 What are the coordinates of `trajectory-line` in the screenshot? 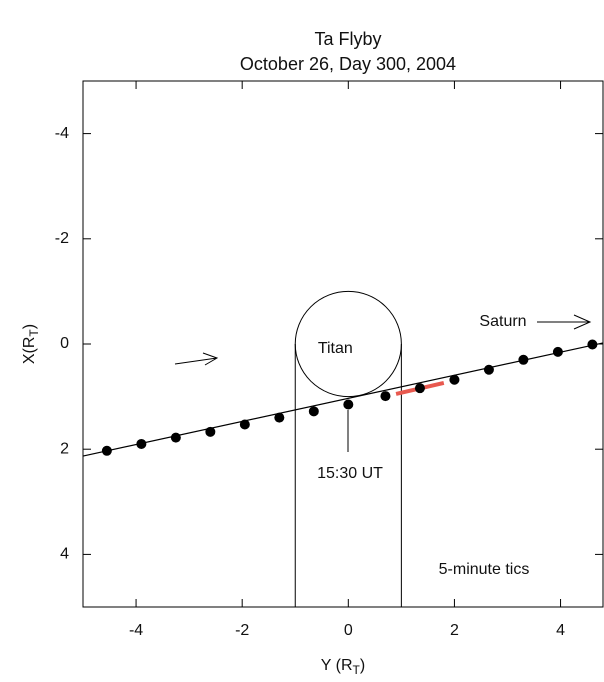 It's located at (343, 399).